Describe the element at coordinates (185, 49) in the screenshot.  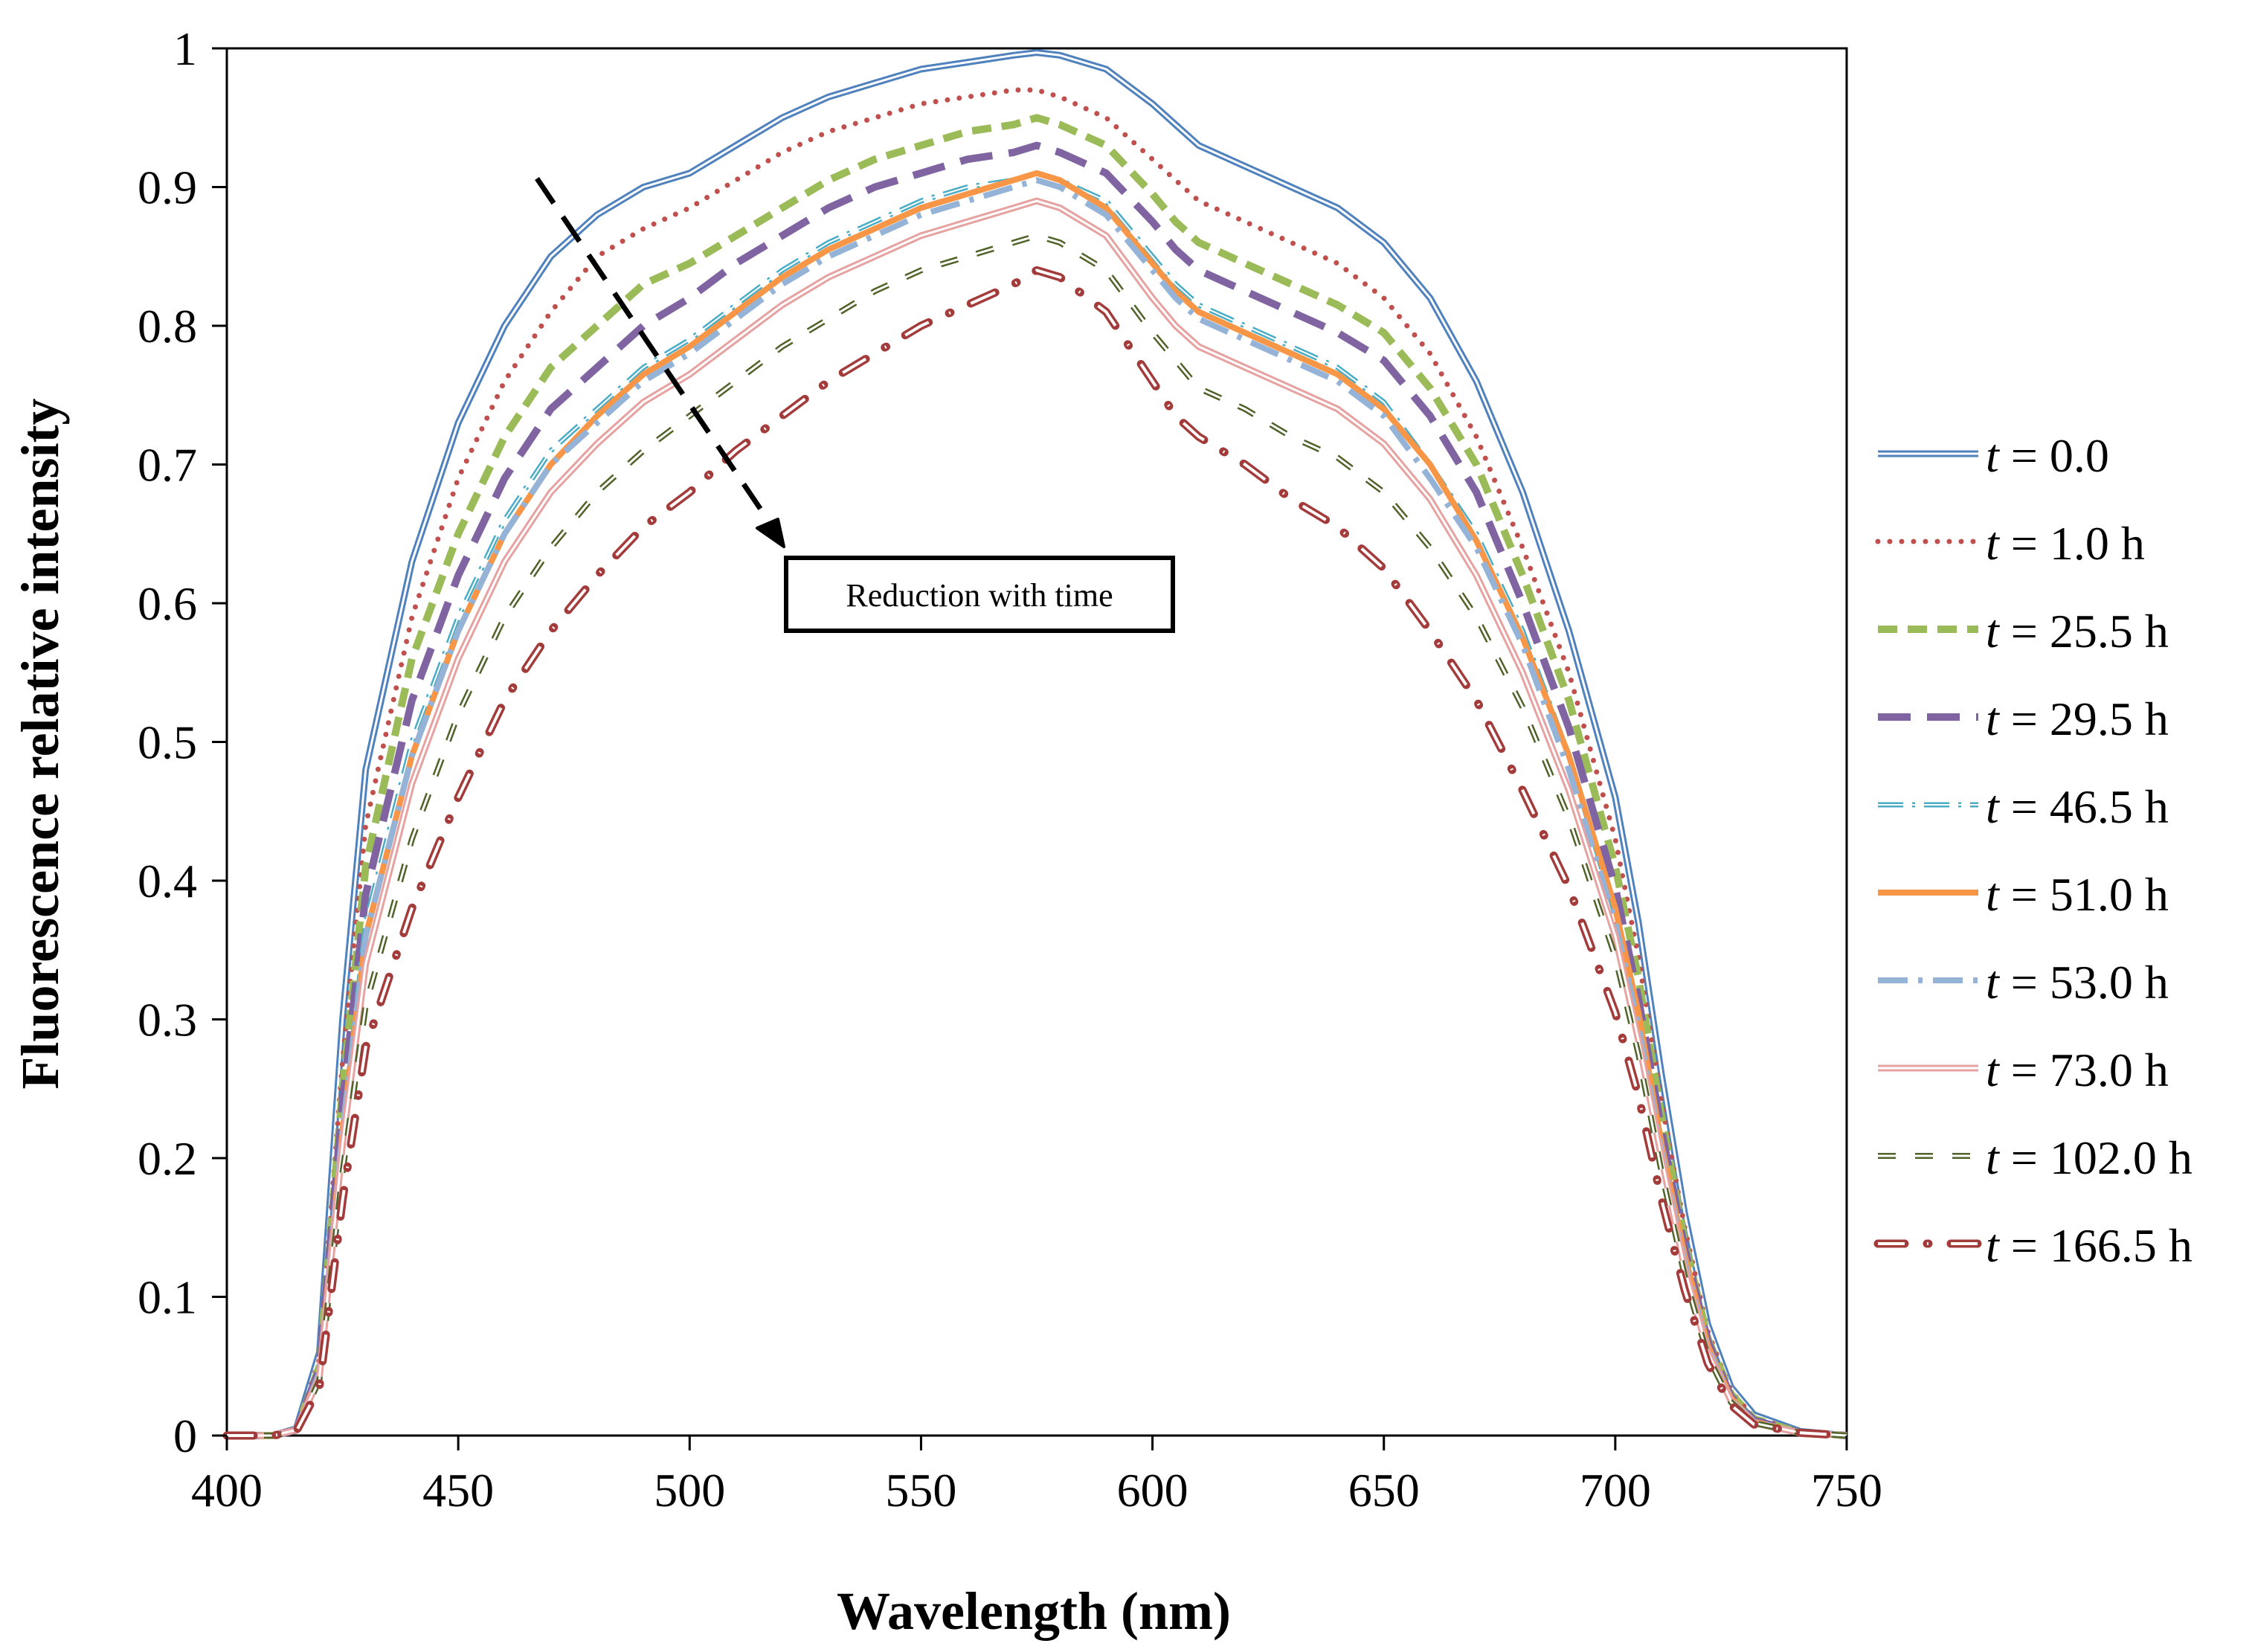
I see `y-tick-label: 1` at that location.